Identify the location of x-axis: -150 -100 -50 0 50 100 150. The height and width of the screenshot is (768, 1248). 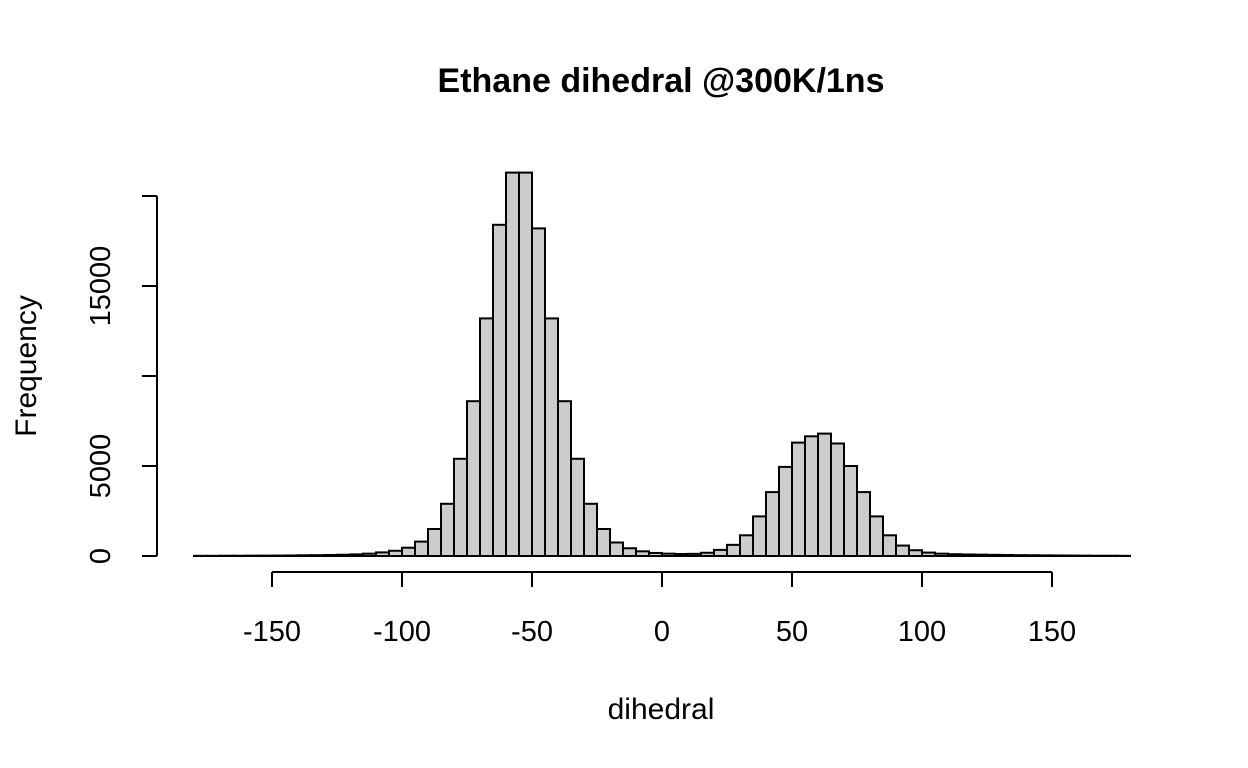
(659, 609).